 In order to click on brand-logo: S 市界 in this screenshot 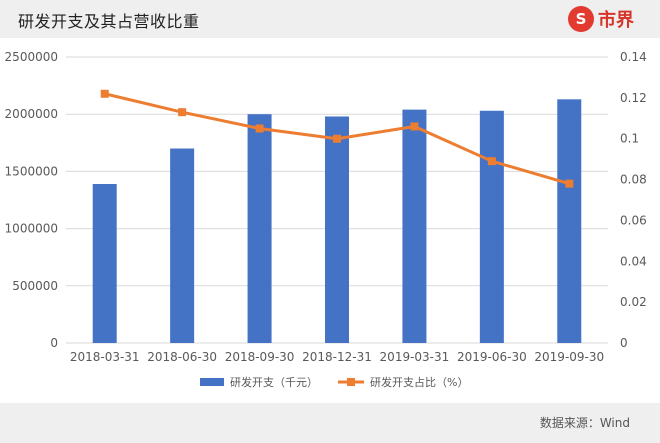, I will do `click(601, 19)`.